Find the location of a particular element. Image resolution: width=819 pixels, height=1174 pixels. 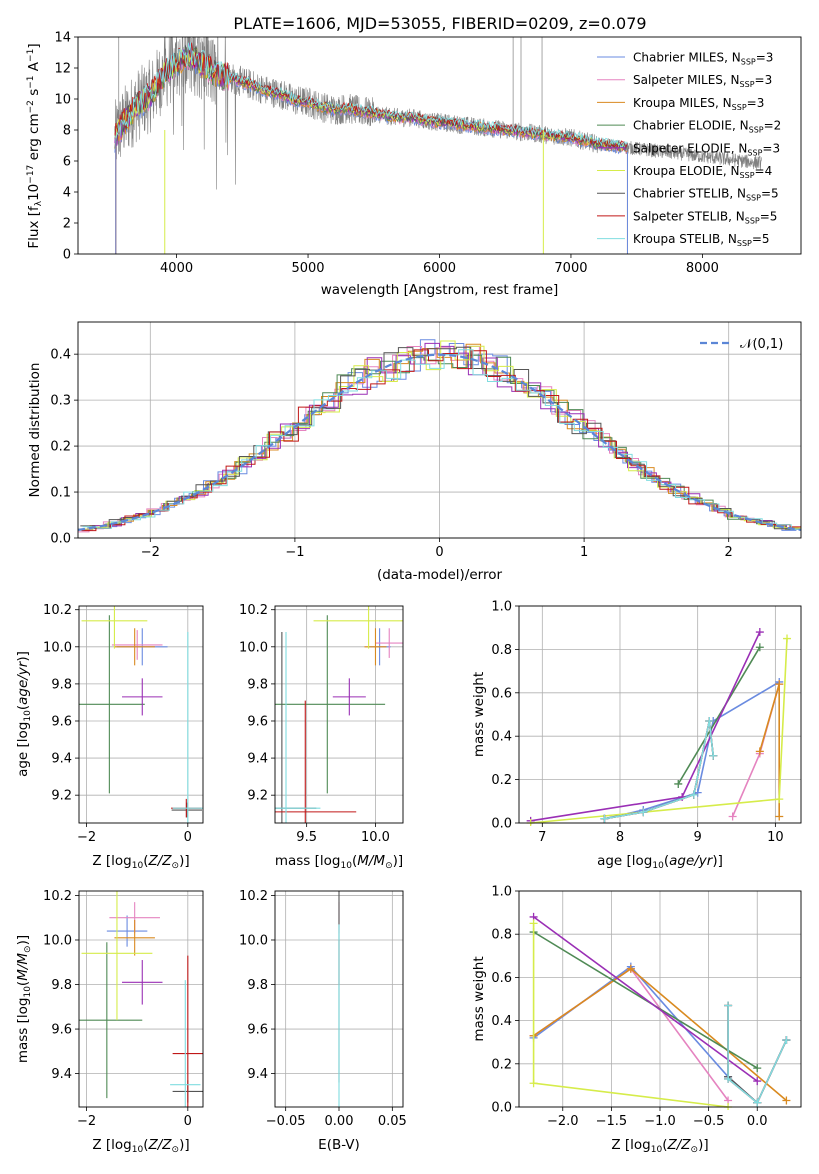

residuals-ylabel: Normed distribution is located at coordinates (35, 430).